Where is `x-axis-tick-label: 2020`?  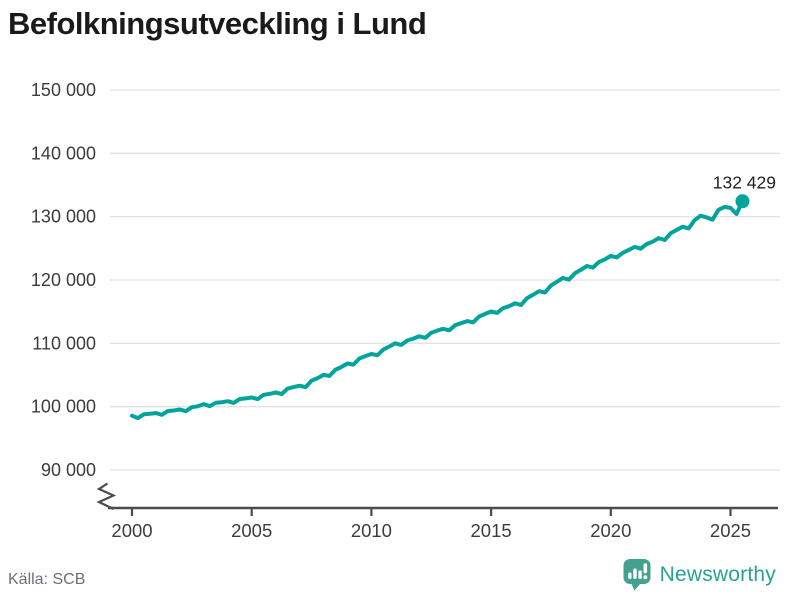 x-axis-tick-label: 2020 is located at coordinates (610, 530).